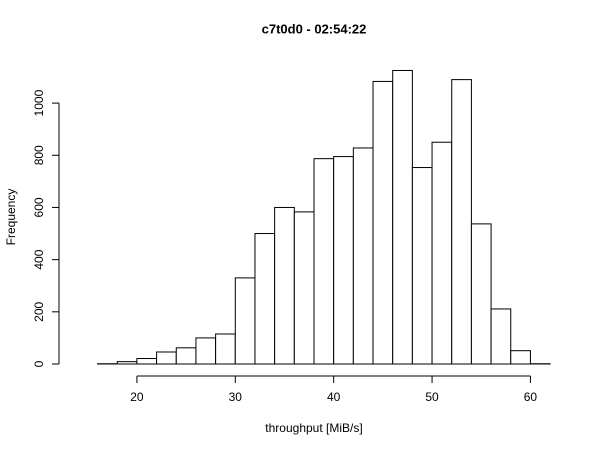  What do you see at coordinates (39, 207) in the screenshot?
I see `y-tick-label: 600` at bounding box center [39, 207].